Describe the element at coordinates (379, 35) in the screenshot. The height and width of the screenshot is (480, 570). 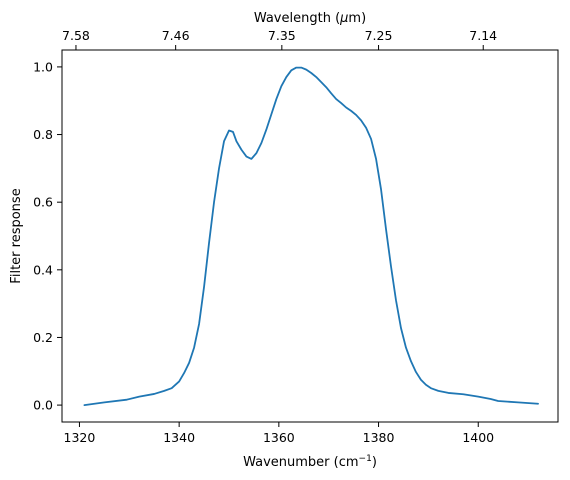
I see `top-x-tick-label: 7.25` at that location.